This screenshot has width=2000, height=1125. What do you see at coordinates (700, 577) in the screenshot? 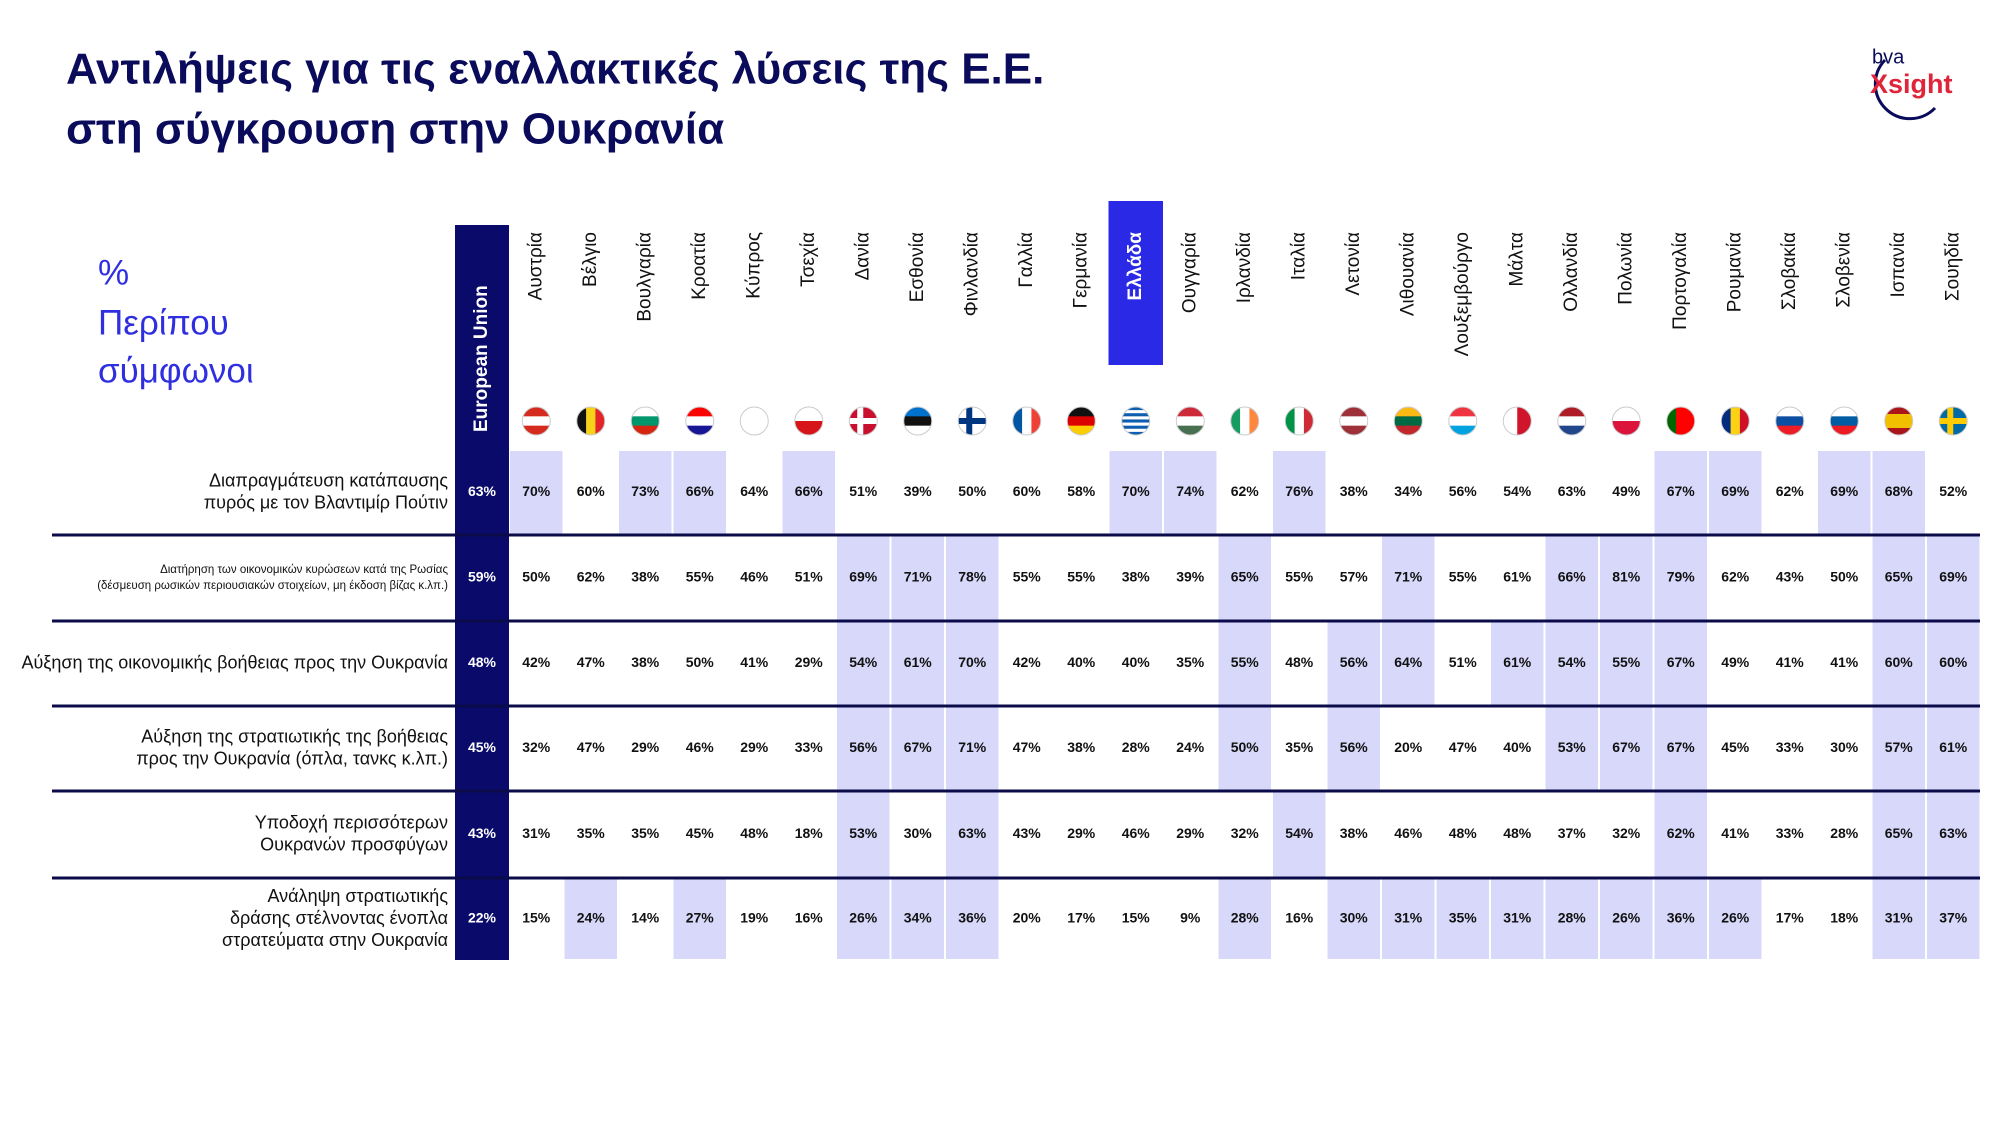
I see `cell-value: 55%` at bounding box center [700, 577].